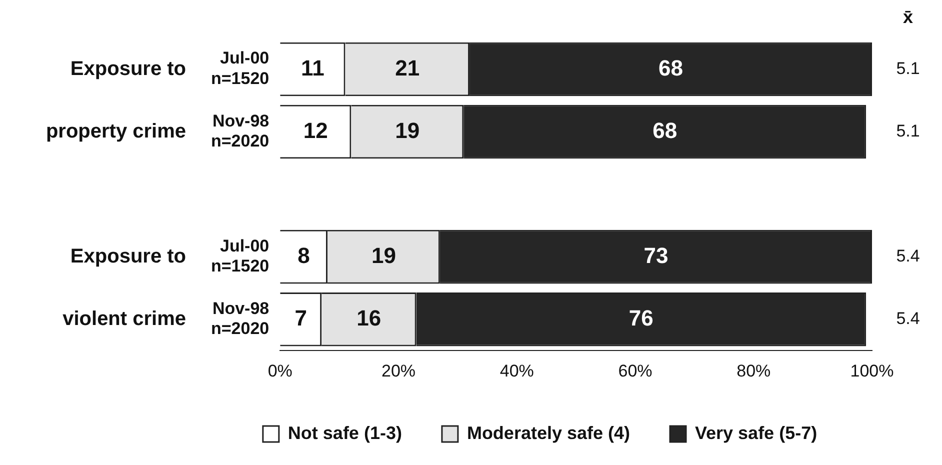 Image resolution: width=942 pixels, height=465 pixels. Describe the element at coordinates (280, 370) in the screenshot. I see `x-tick-label: 0%` at that location.